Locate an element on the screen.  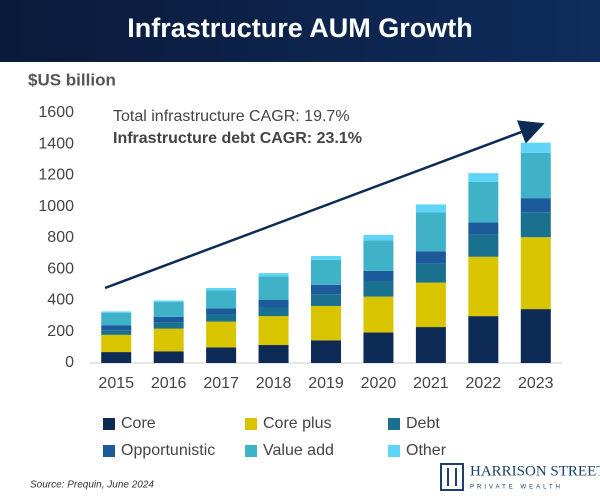
y-tick-label: 600 is located at coordinates (60, 268).